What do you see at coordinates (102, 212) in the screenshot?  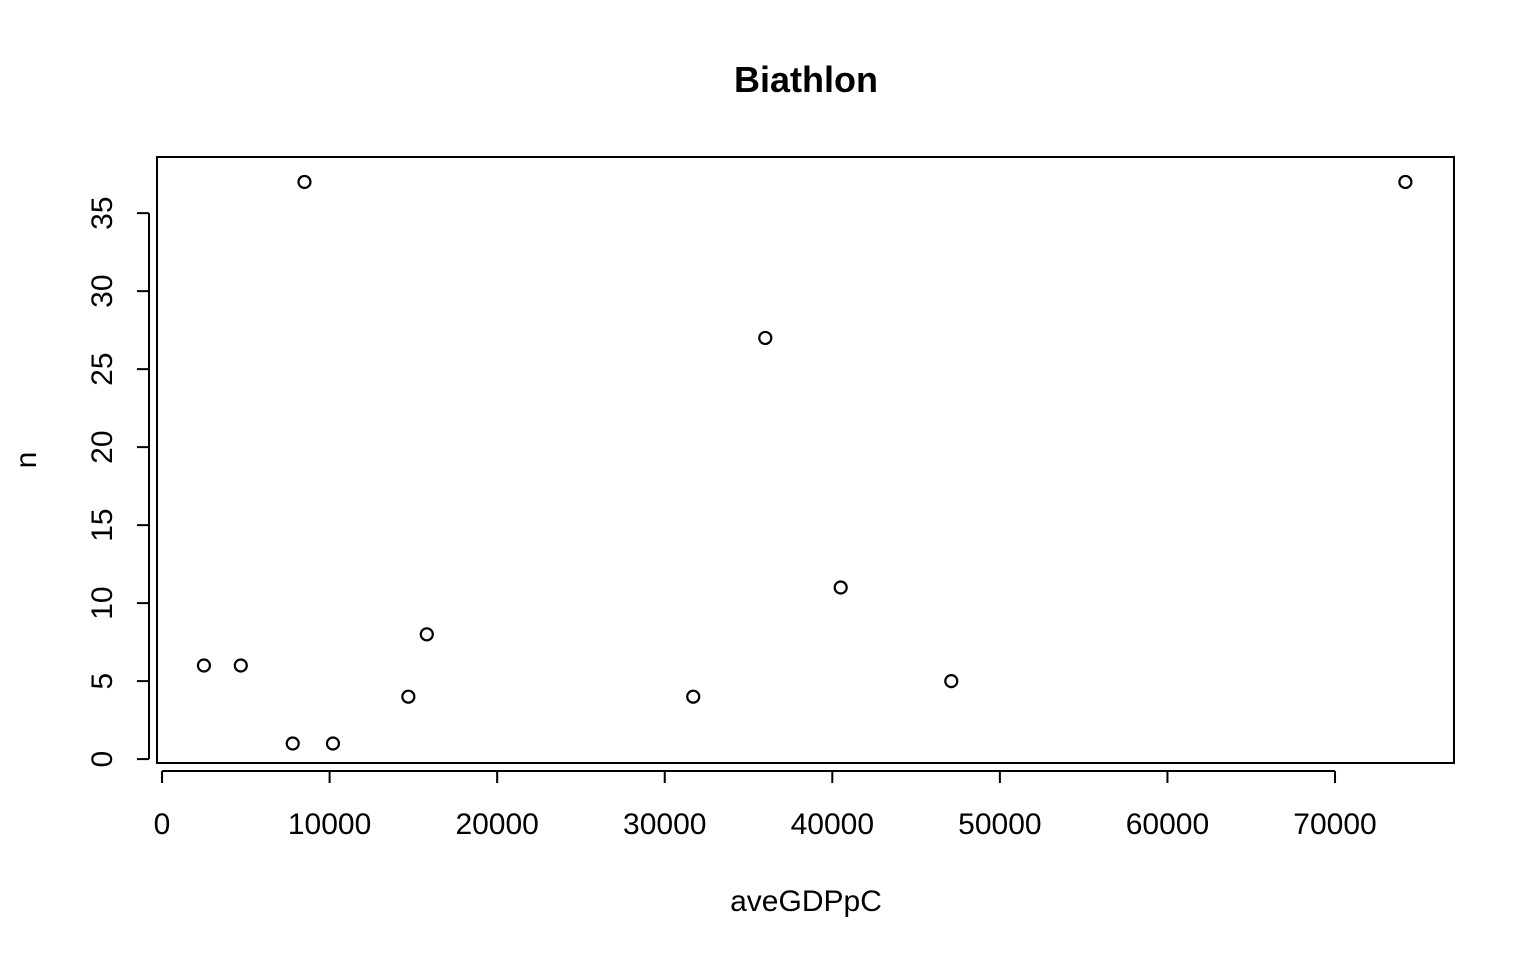 I see `y-tick-label: 35` at bounding box center [102, 212].